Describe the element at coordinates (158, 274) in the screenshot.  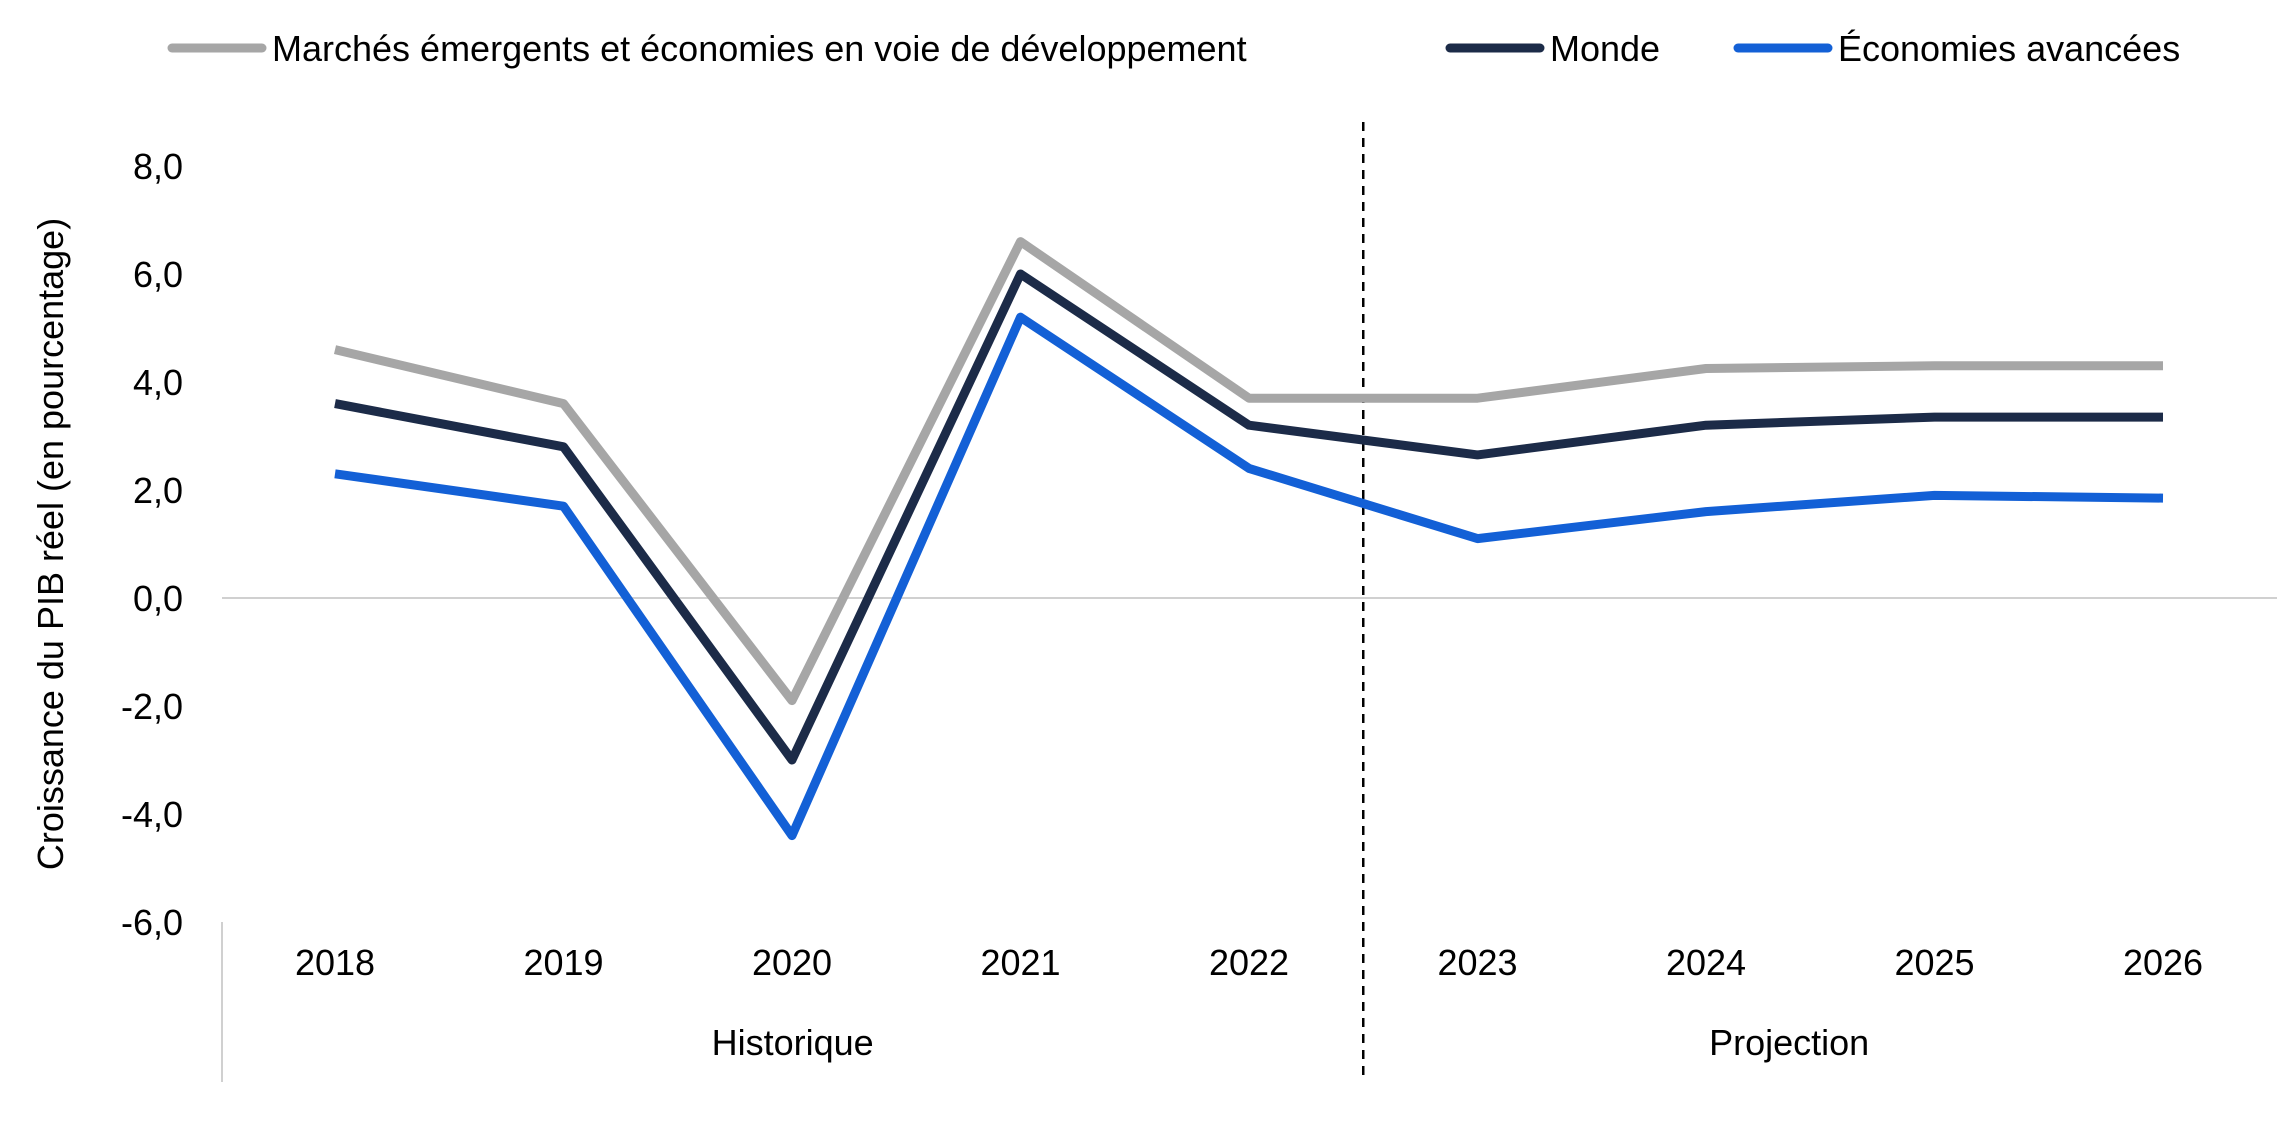
I see `y-tick-label: 6,0` at that location.